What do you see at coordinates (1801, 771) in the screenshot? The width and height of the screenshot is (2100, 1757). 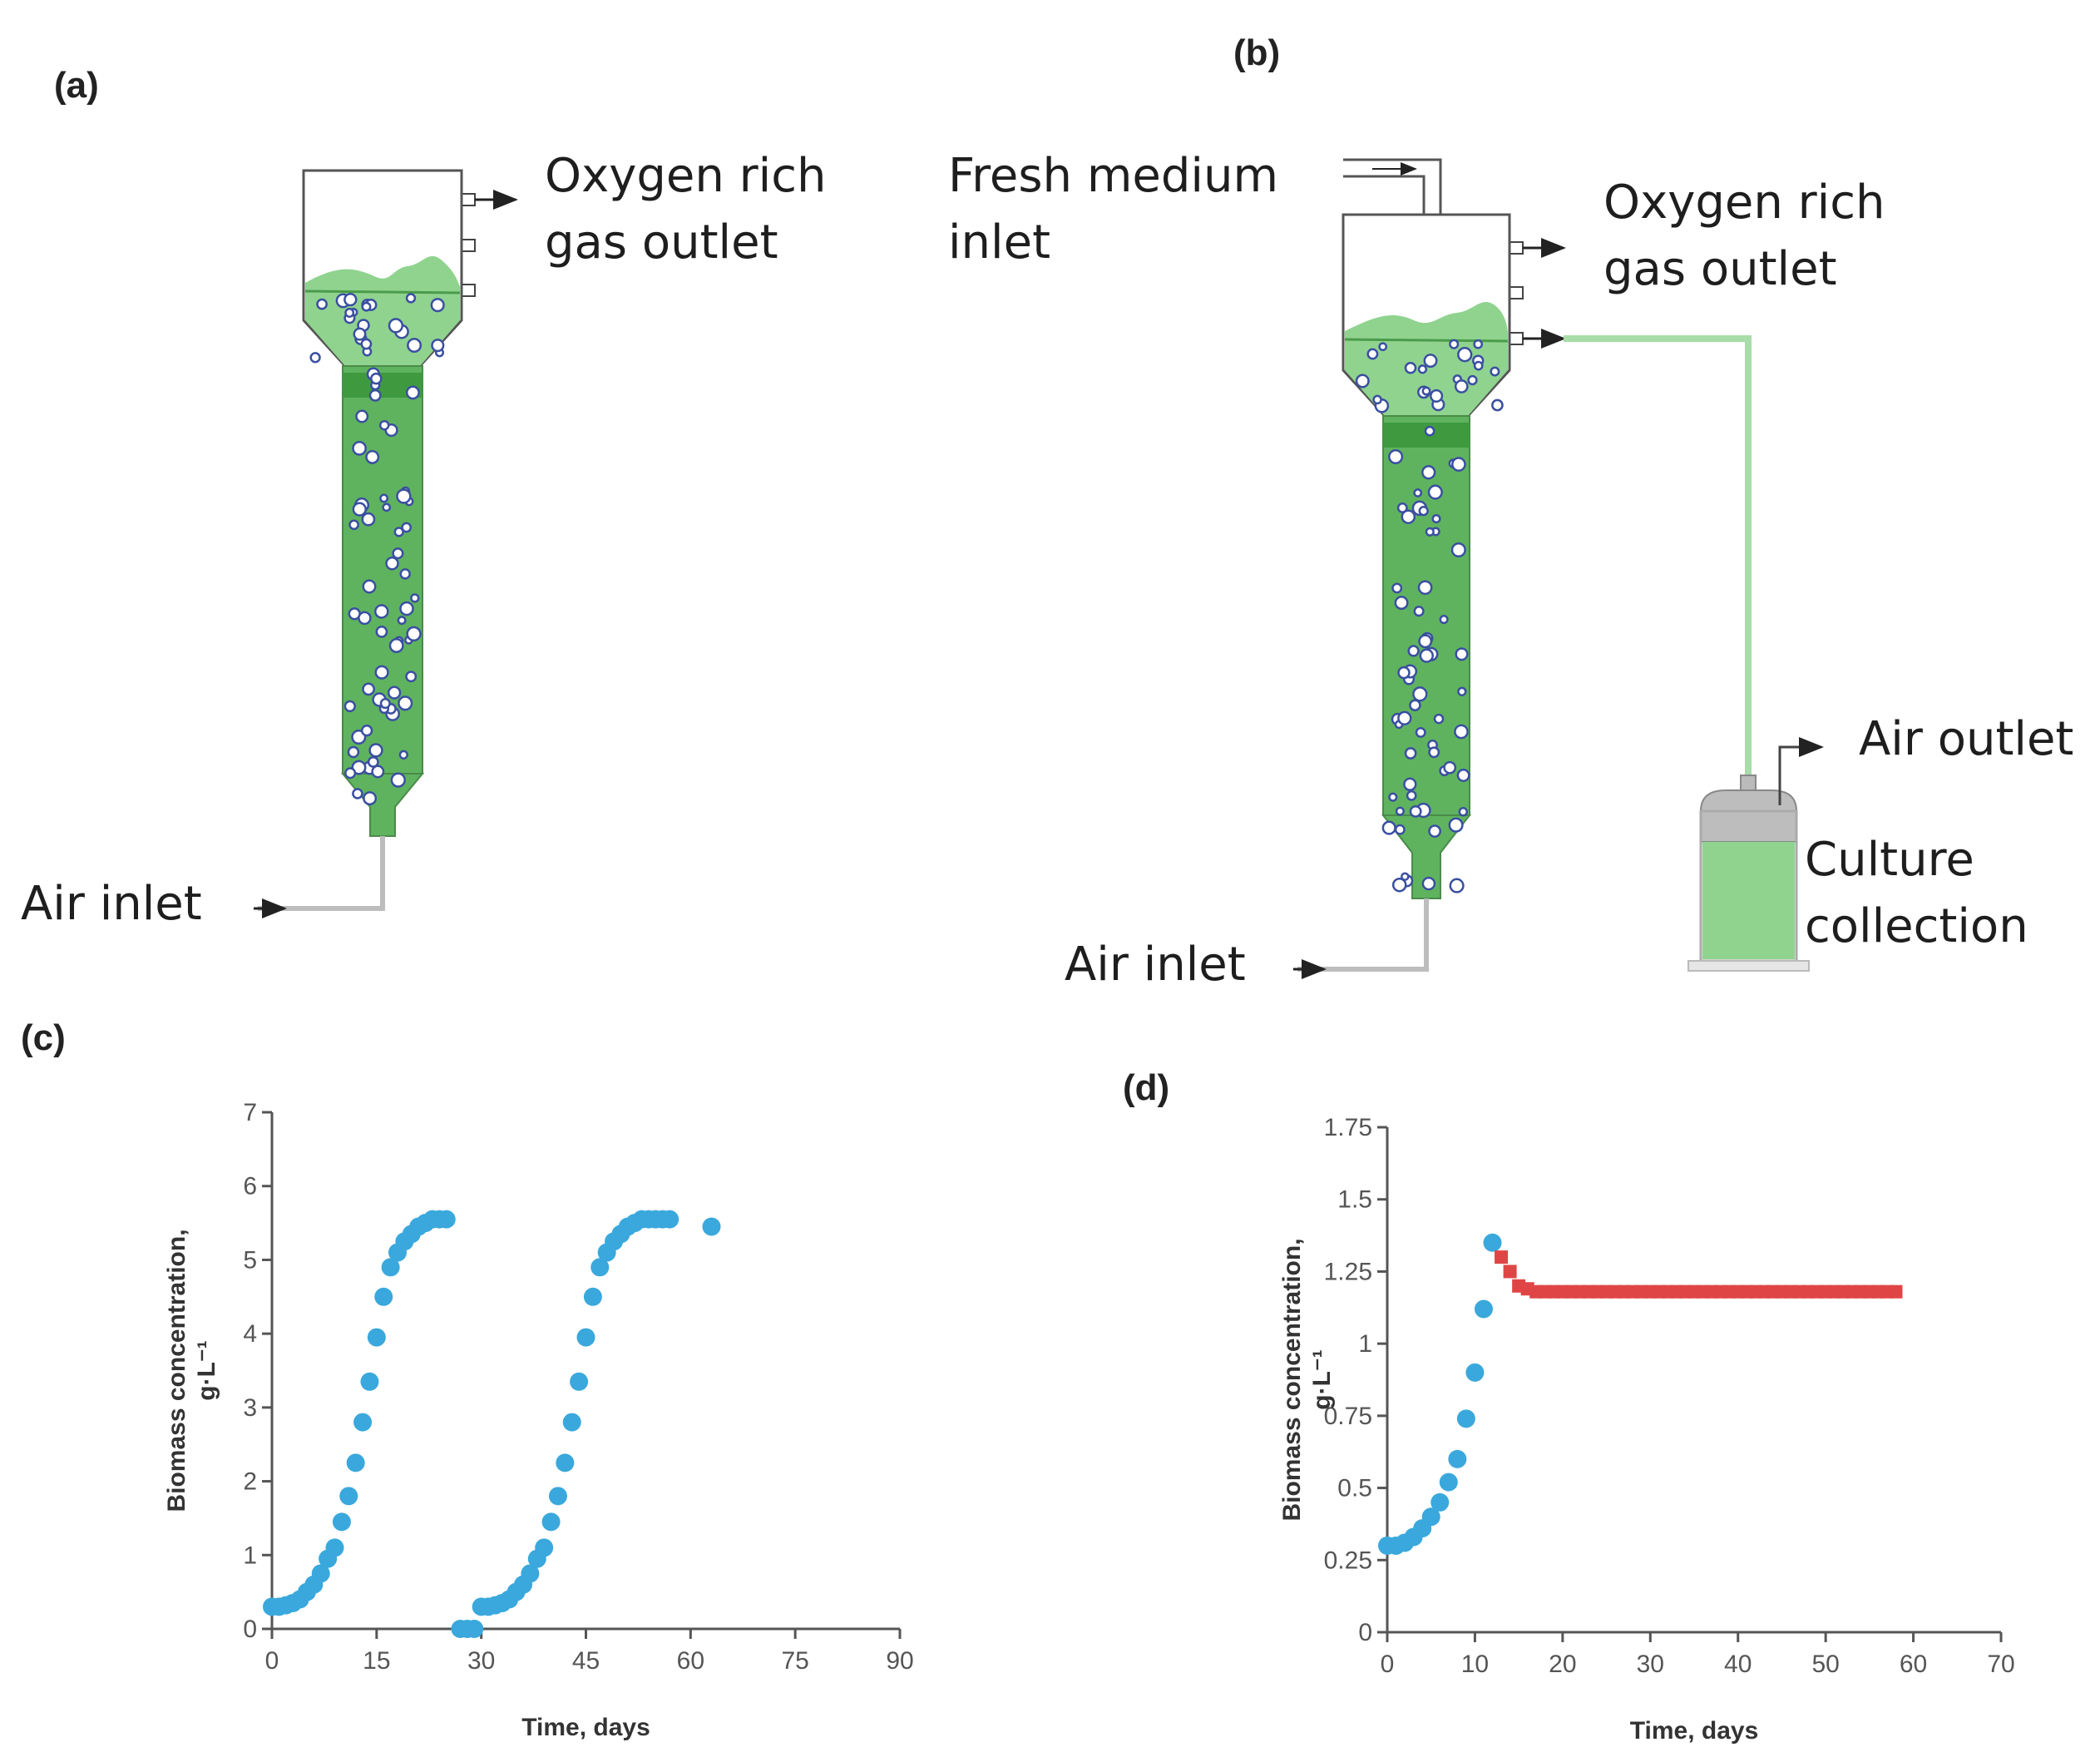 I see `air-outlet-pipe` at bounding box center [1801, 771].